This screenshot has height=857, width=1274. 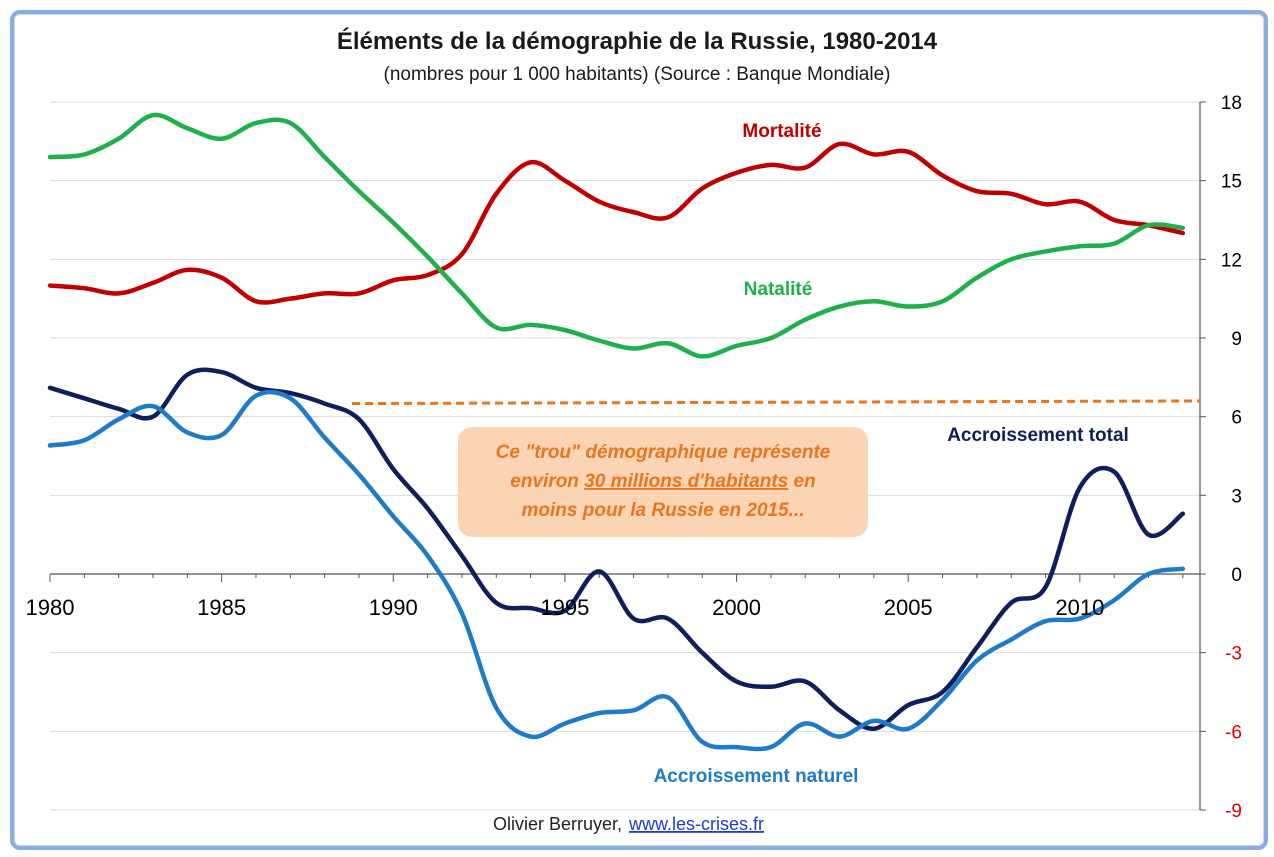 What do you see at coordinates (393, 607) in the screenshot?
I see `x-tick-label-2: 1990` at bounding box center [393, 607].